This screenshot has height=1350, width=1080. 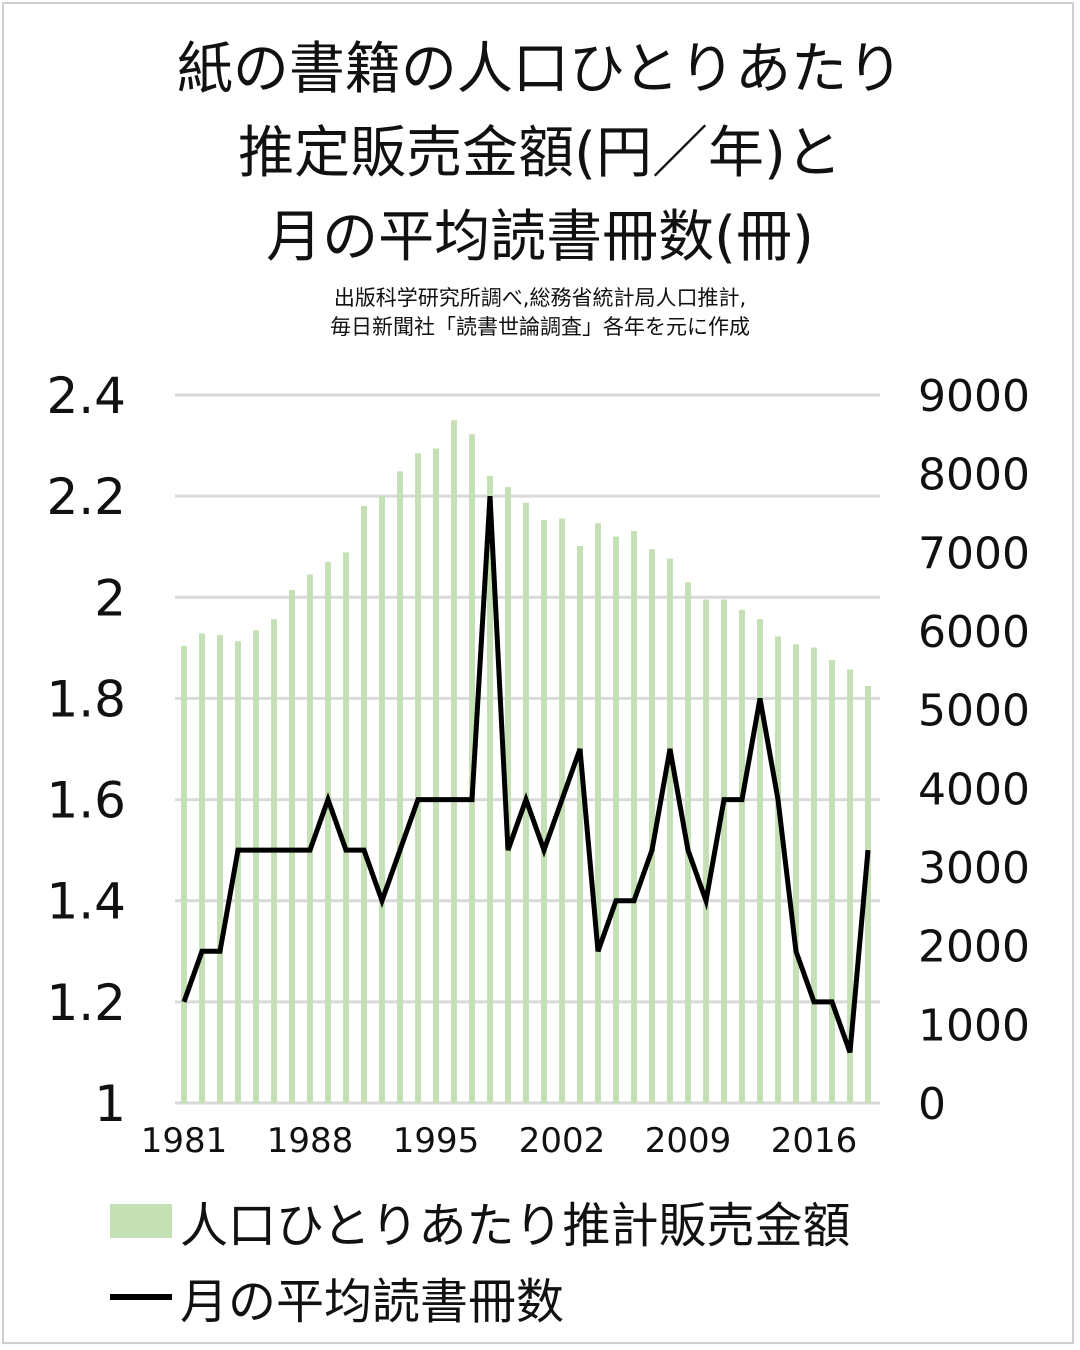 I want to click on bar-2003, so click(x=580, y=824).